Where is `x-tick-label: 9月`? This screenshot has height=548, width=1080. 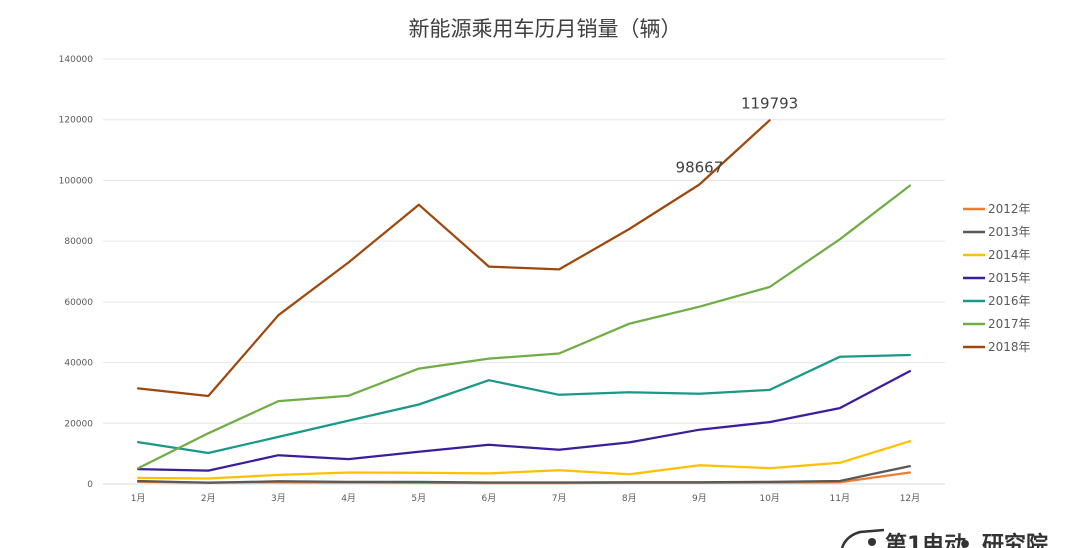 x-tick-label: 9月 is located at coordinates (699, 498).